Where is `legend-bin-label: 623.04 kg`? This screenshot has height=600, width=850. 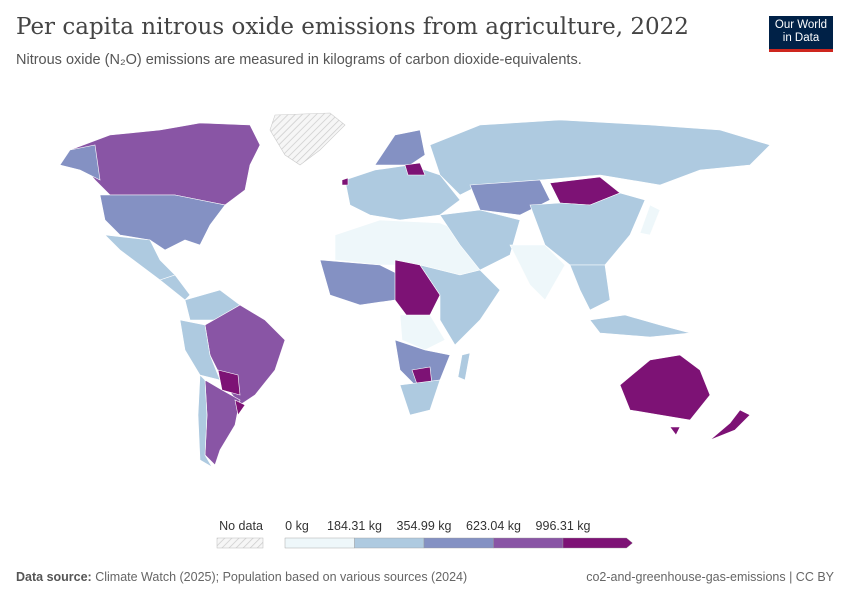 legend-bin-label: 623.04 kg is located at coordinates (493, 526).